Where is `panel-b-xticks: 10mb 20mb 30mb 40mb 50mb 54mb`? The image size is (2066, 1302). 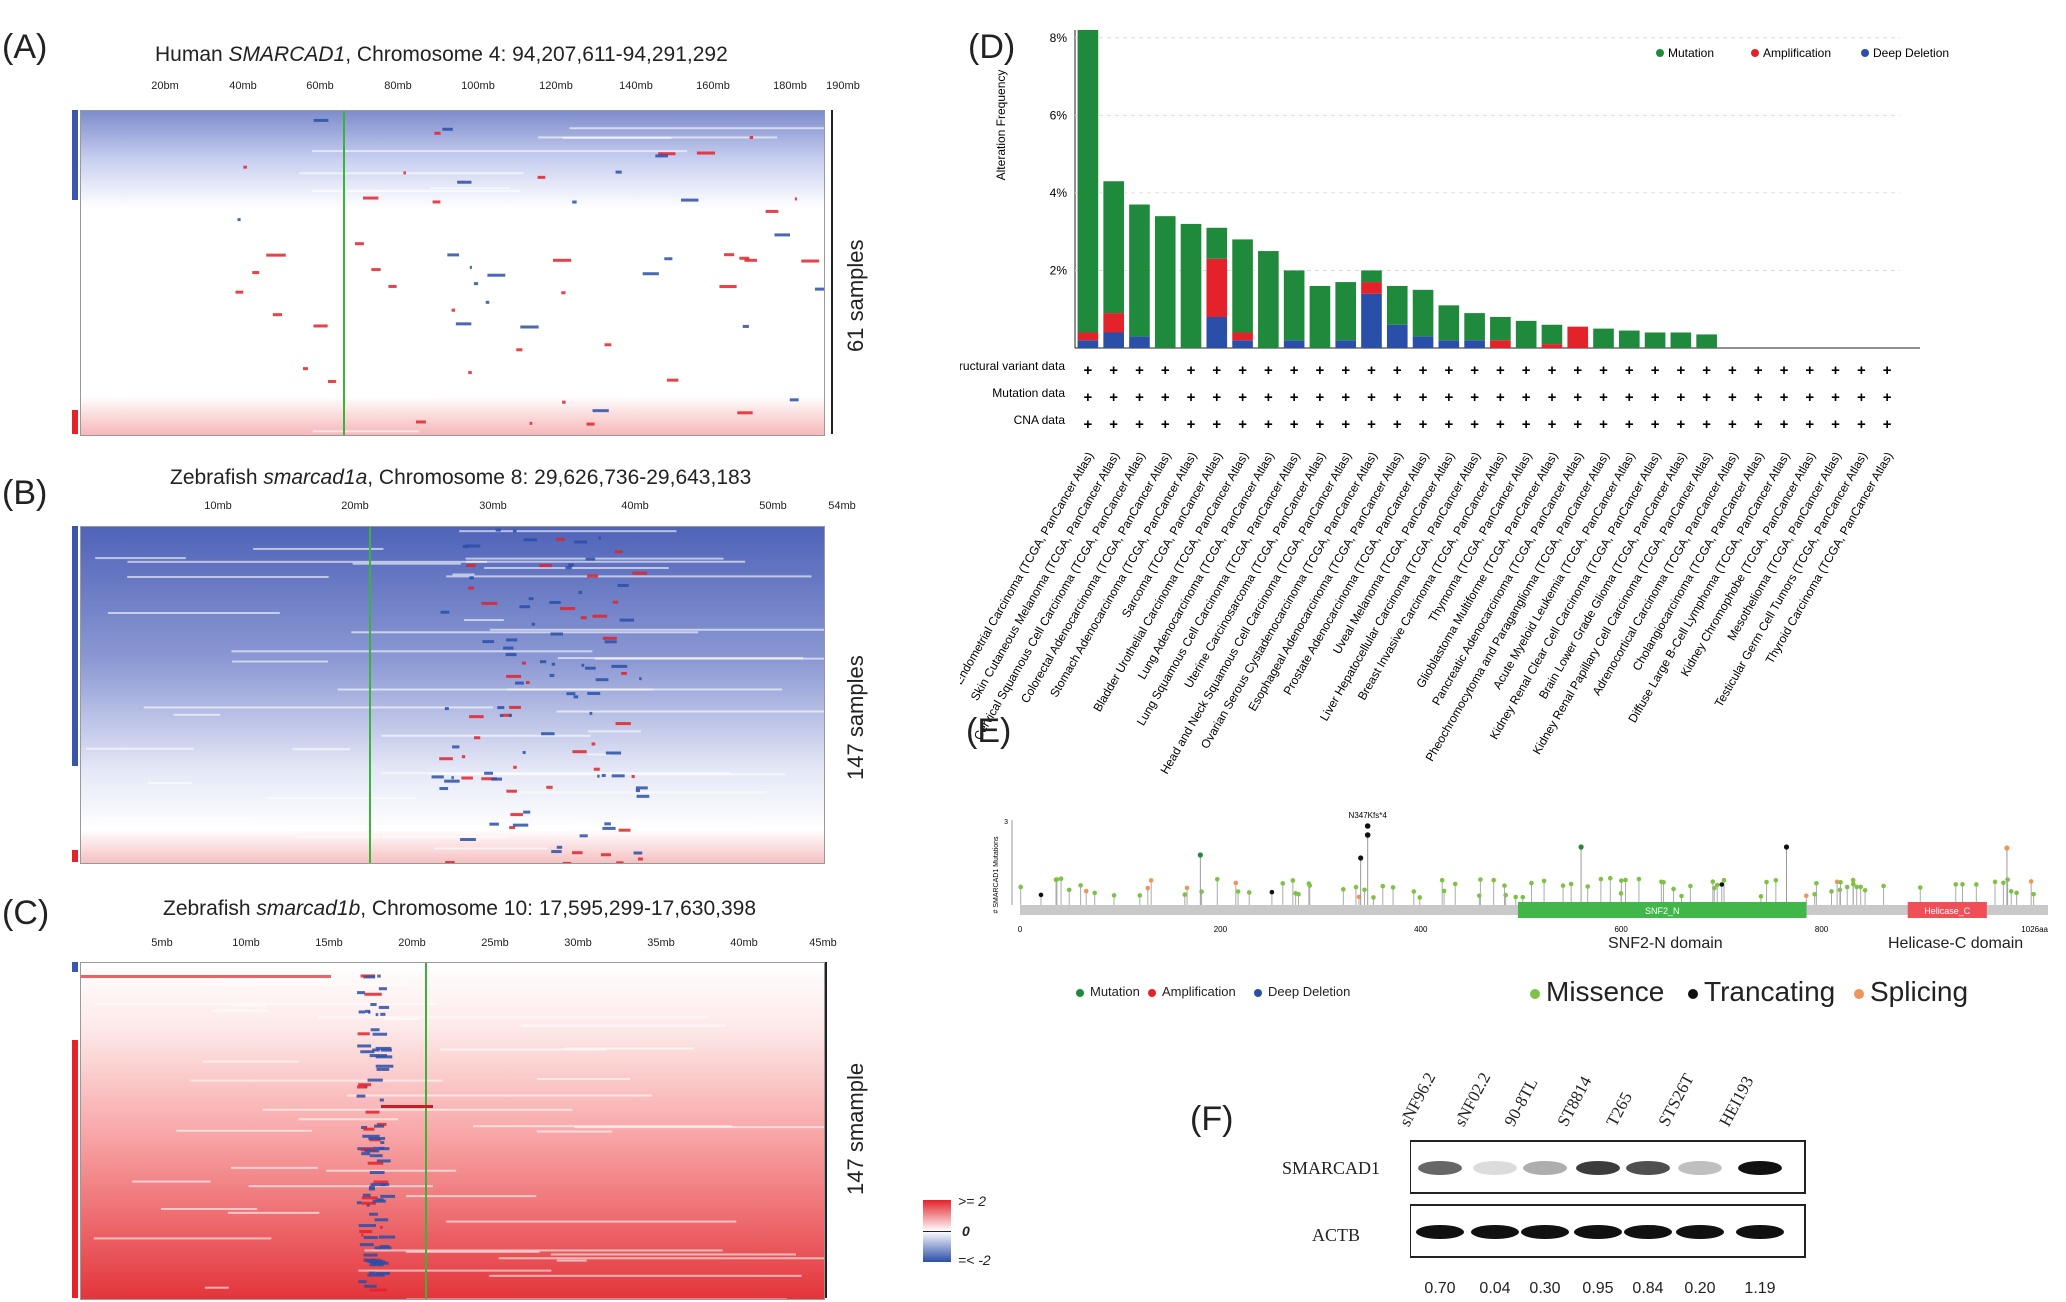
panel-b-xticks: 10mb 20mb 30mb 40mb 50mb 54mb is located at coordinates (468, 508).